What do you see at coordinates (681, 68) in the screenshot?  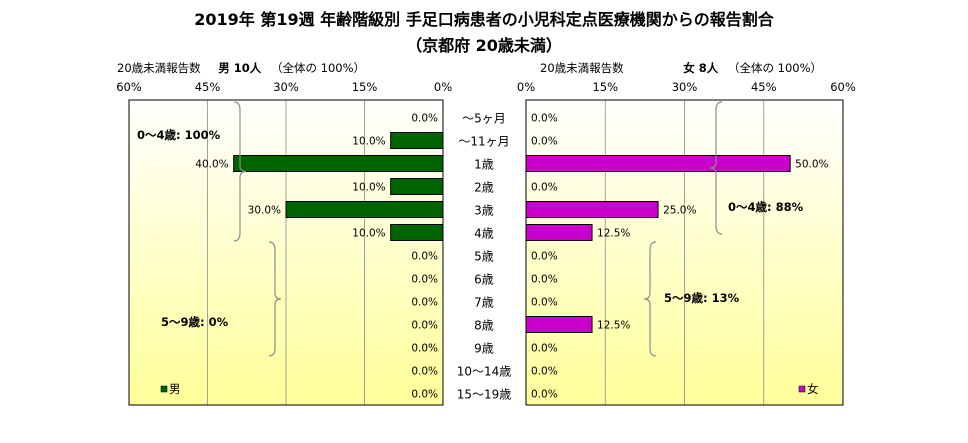 I see `right-count-header: 20歳未満報告数 女 8人 （全体の 100%）` at bounding box center [681, 68].